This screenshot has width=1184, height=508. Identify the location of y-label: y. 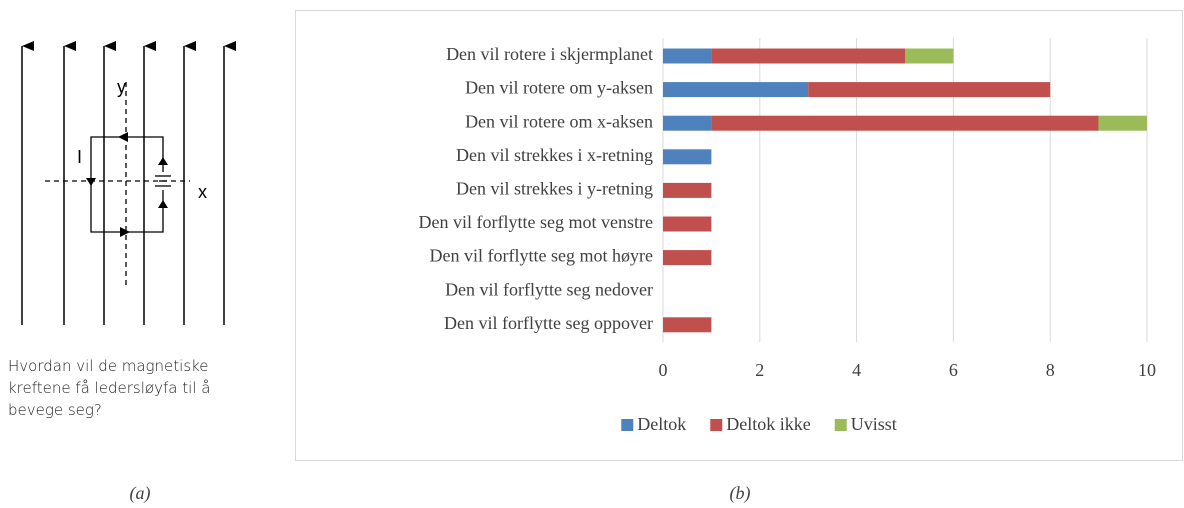
(121, 87).